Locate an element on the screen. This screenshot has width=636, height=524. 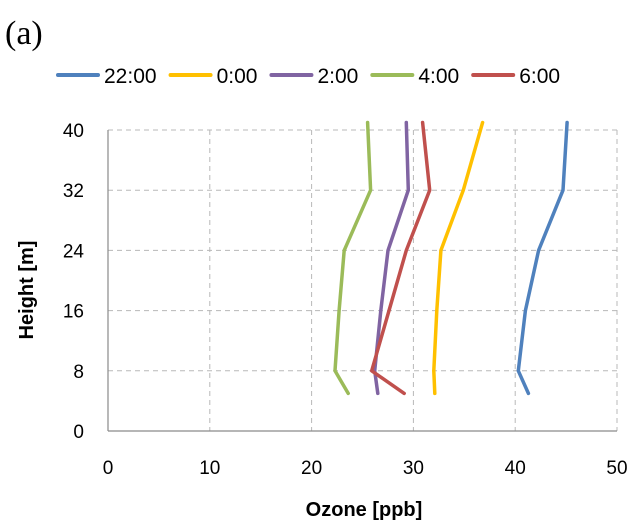
y-tick-label-1: 8 is located at coordinates (78, 372).